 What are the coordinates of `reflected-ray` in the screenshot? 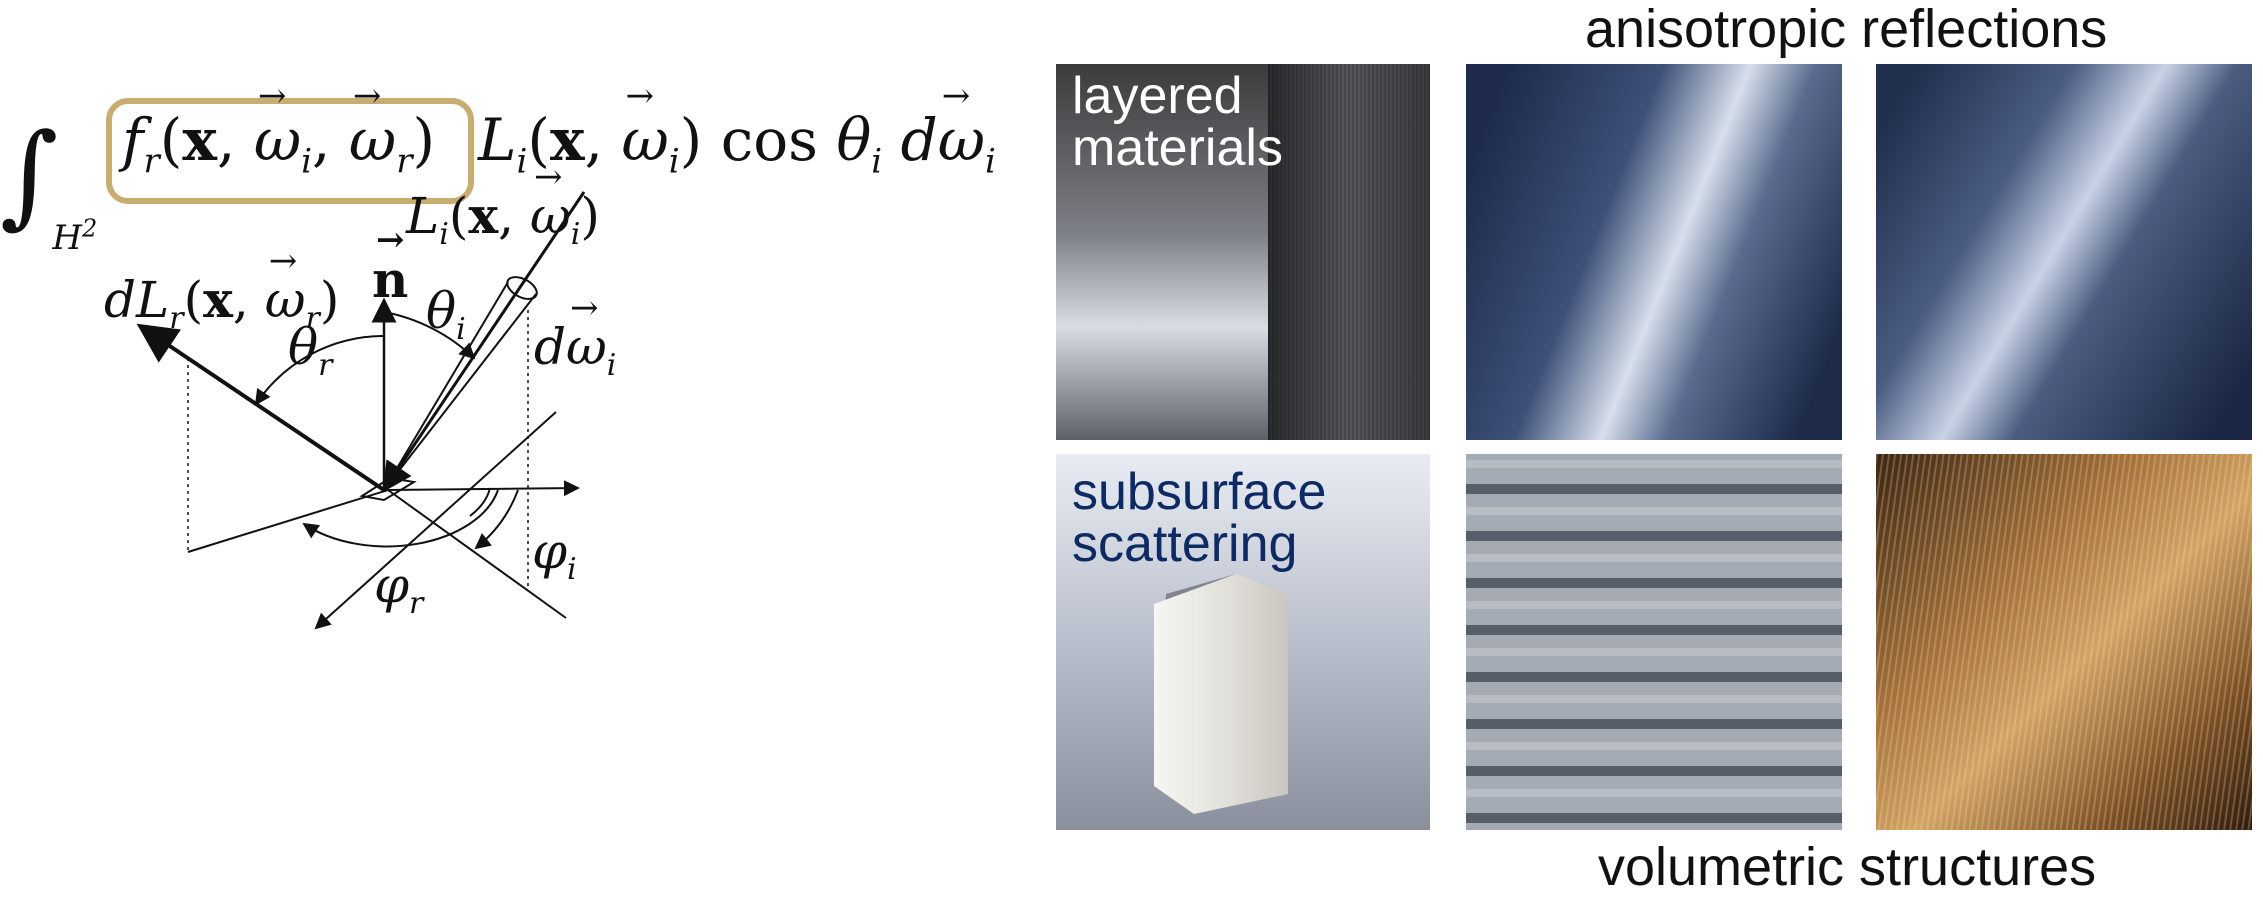 It's located at (261, 407).